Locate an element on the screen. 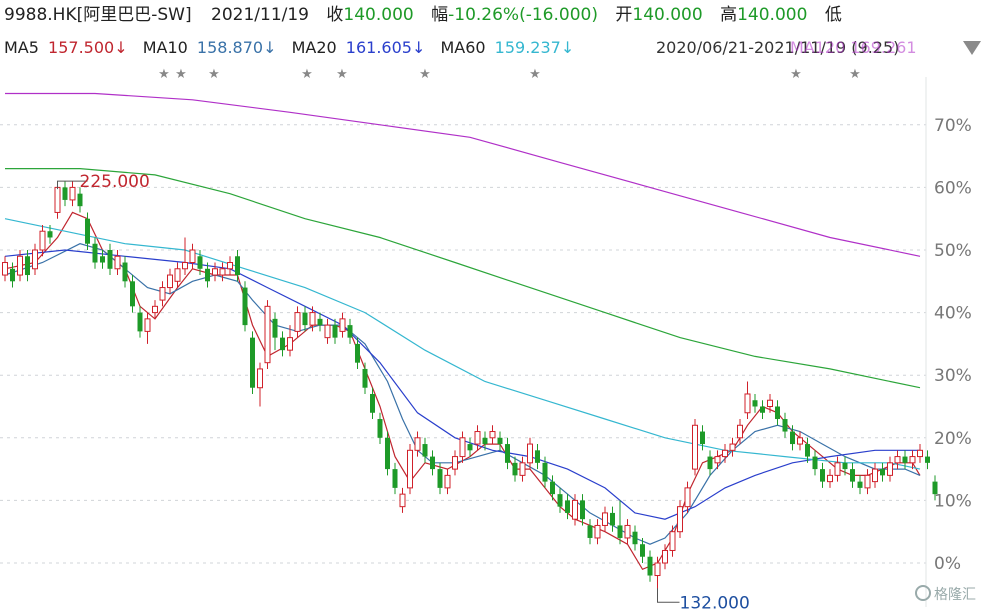  legend-toggle-icon is located at coordinates (972, 48).